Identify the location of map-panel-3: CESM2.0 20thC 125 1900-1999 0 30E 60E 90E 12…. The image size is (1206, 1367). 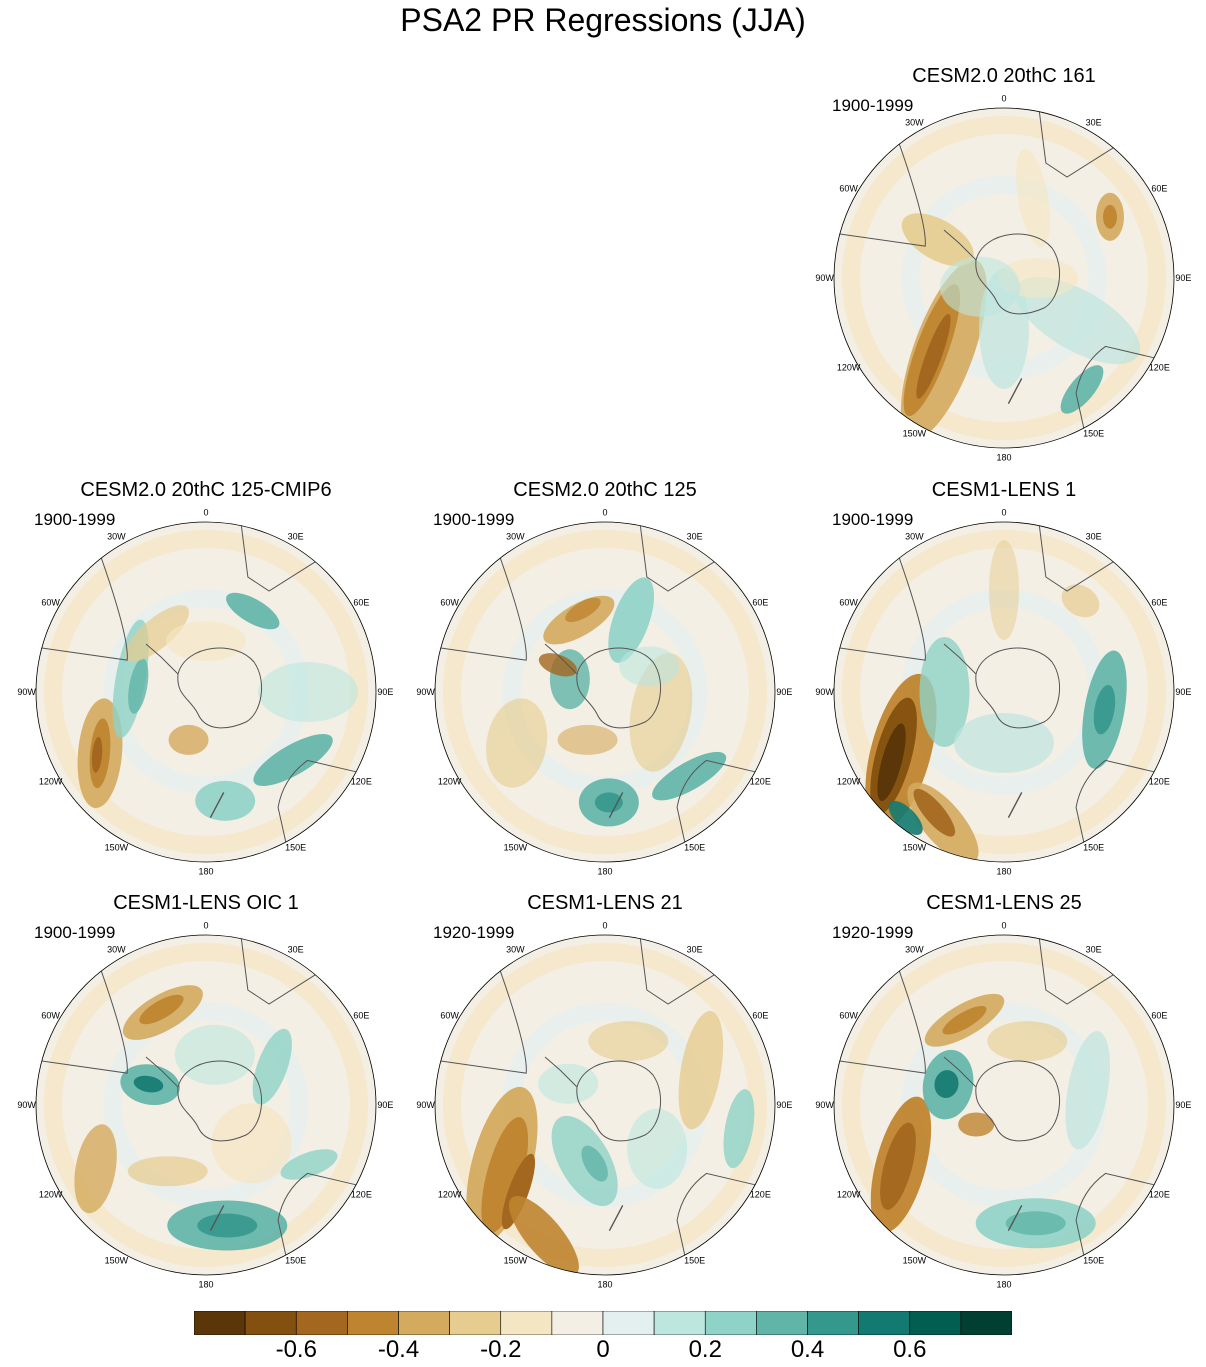
(605, 685).